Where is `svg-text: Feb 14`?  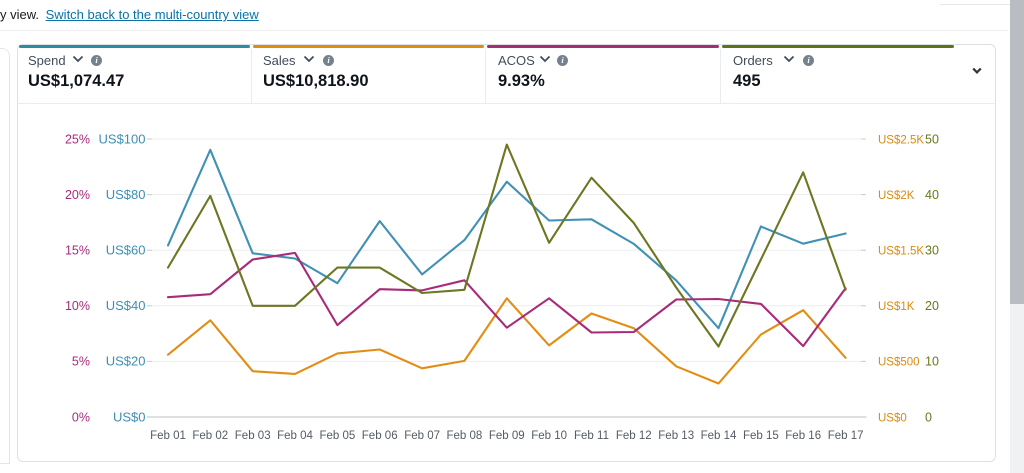
svg-text: Feb 14 is located at coordinates (719, 436).